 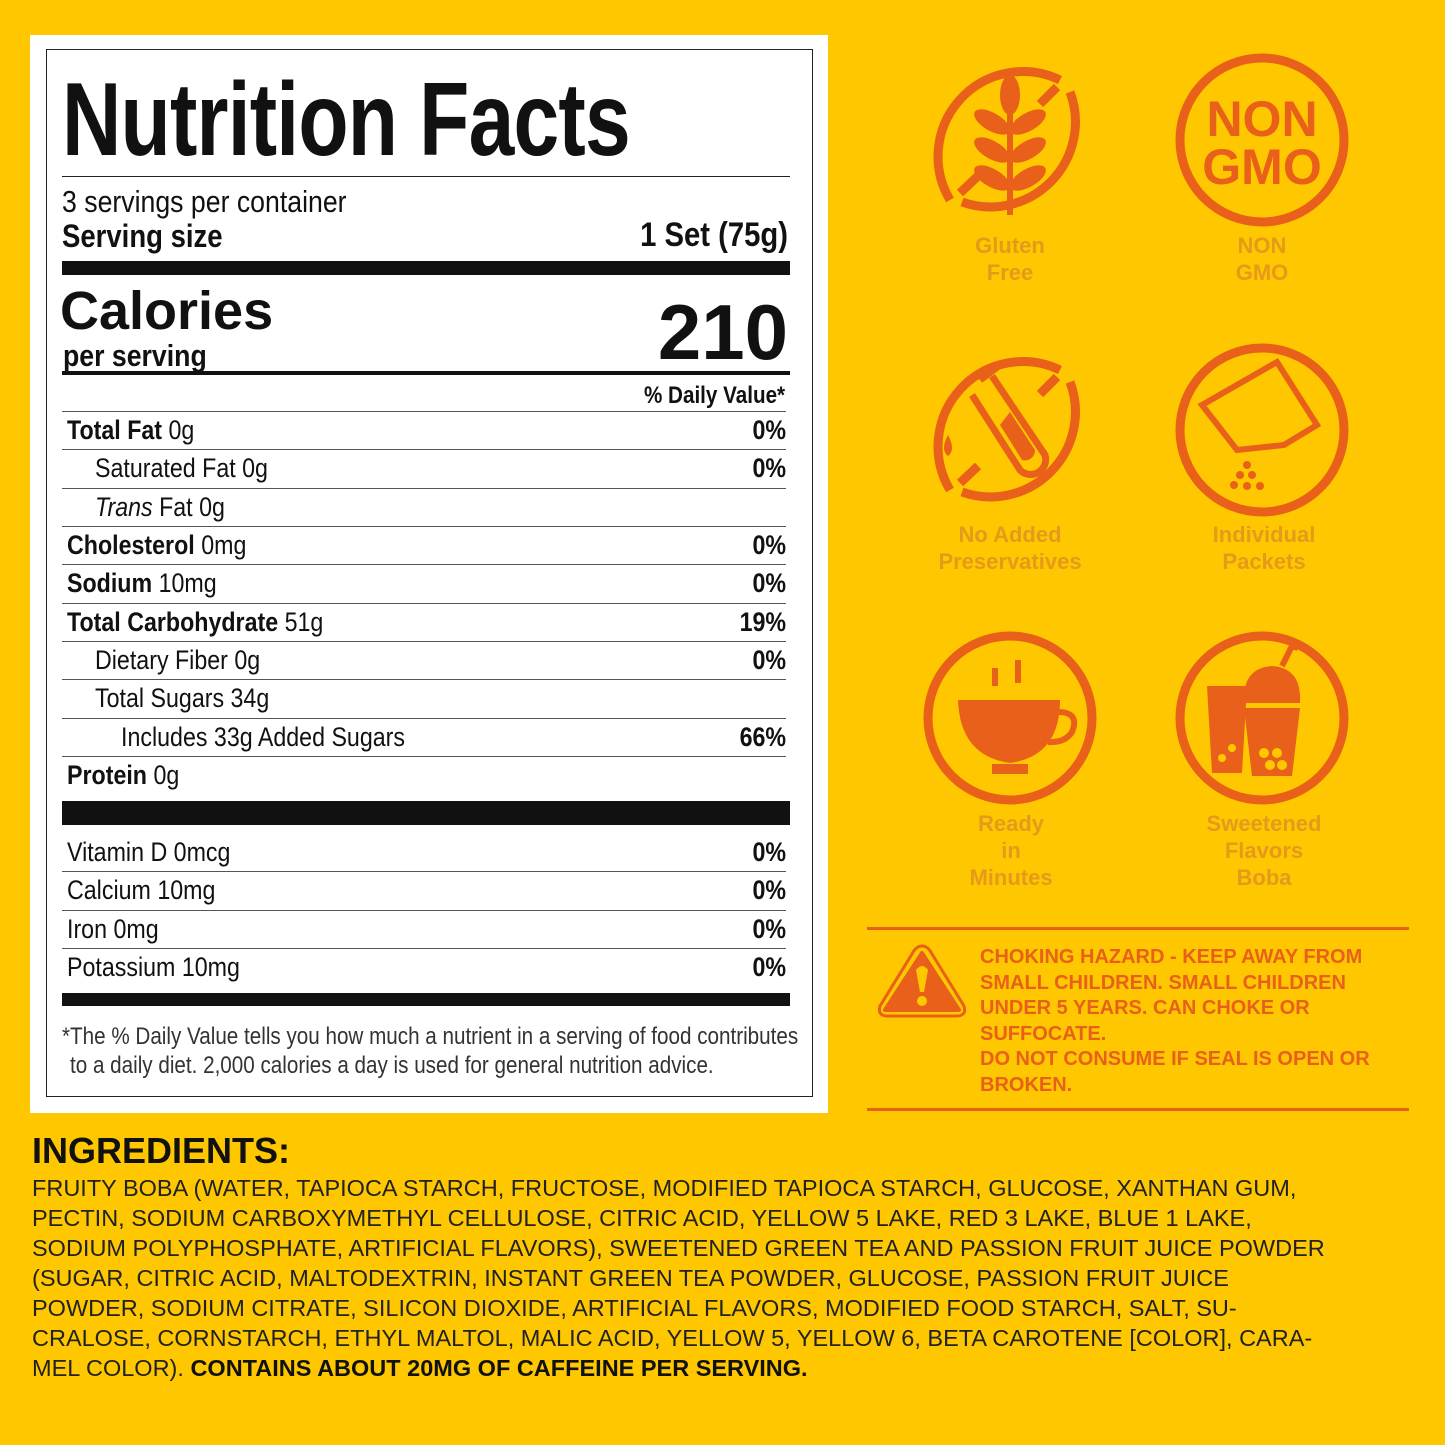 I want to click on badge-label-line: NON, so click(x=1262, y=245).